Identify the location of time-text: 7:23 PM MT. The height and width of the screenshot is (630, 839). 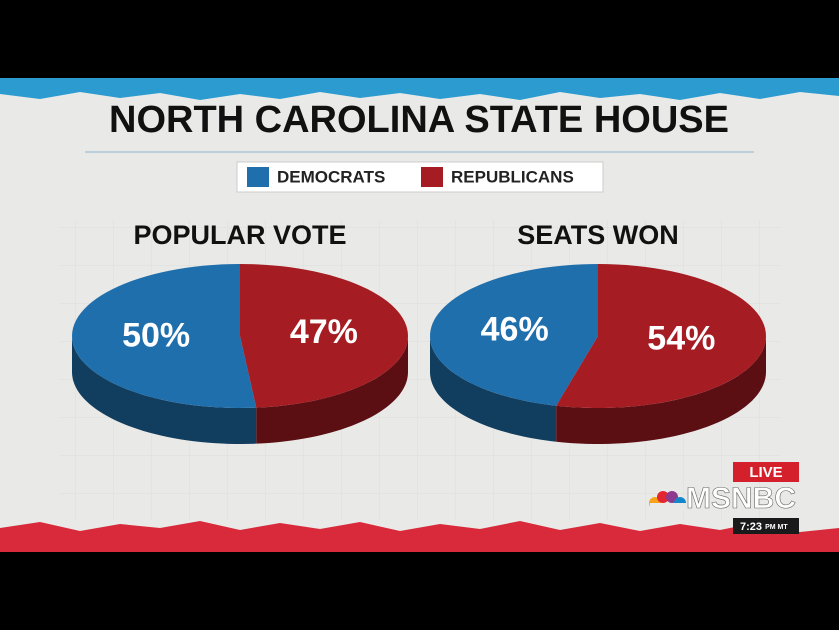
(764, 527).